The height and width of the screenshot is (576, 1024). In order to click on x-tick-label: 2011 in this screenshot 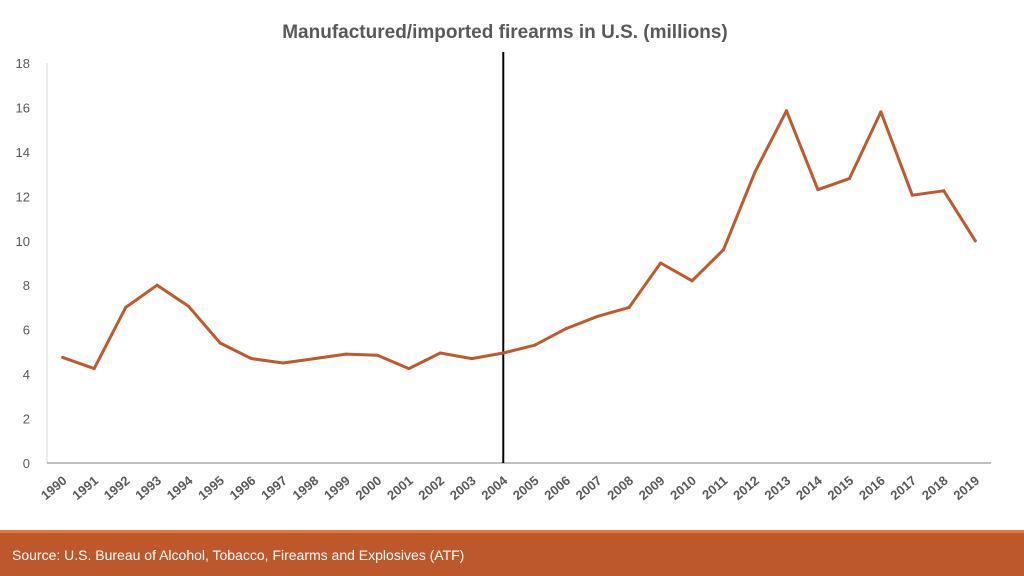, I will do `click(714, 488)`.